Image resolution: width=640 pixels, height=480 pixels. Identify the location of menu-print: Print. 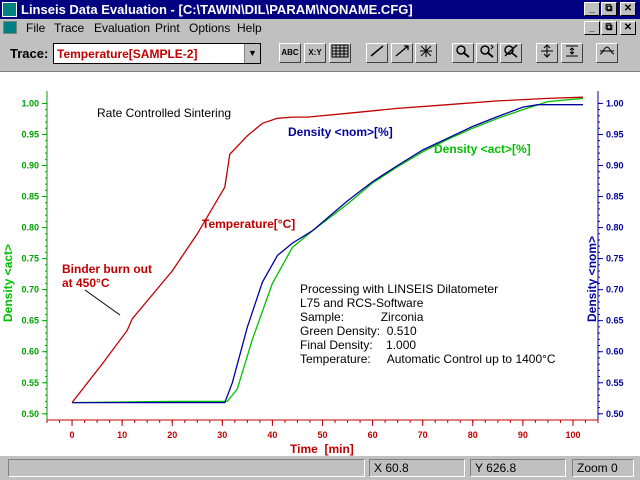
(167, 28).